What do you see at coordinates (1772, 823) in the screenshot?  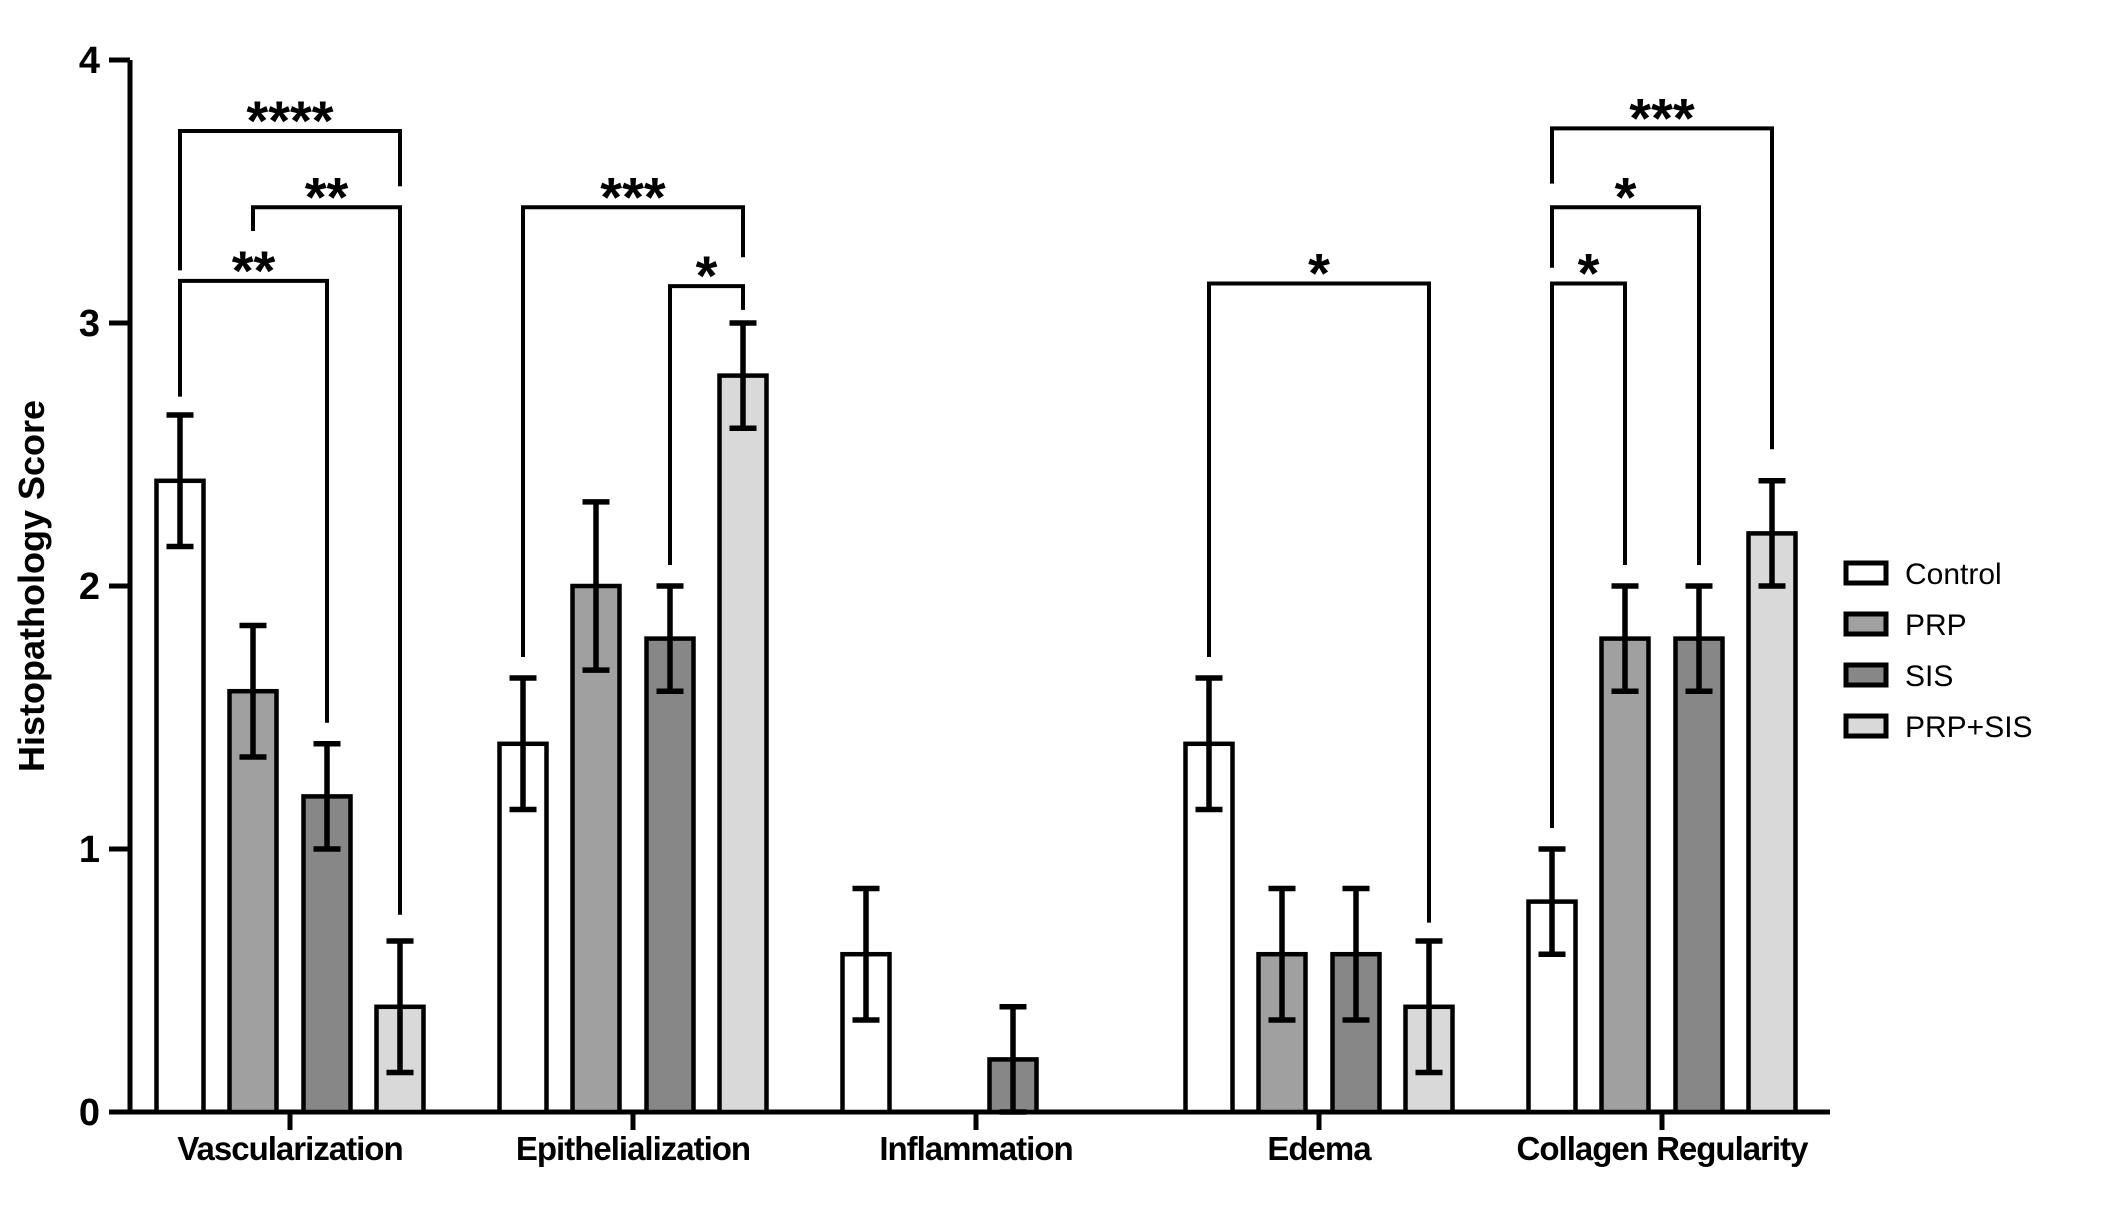 I see `bar-prp-sis-collagen-regularity` at bounding box center [1772, 823].